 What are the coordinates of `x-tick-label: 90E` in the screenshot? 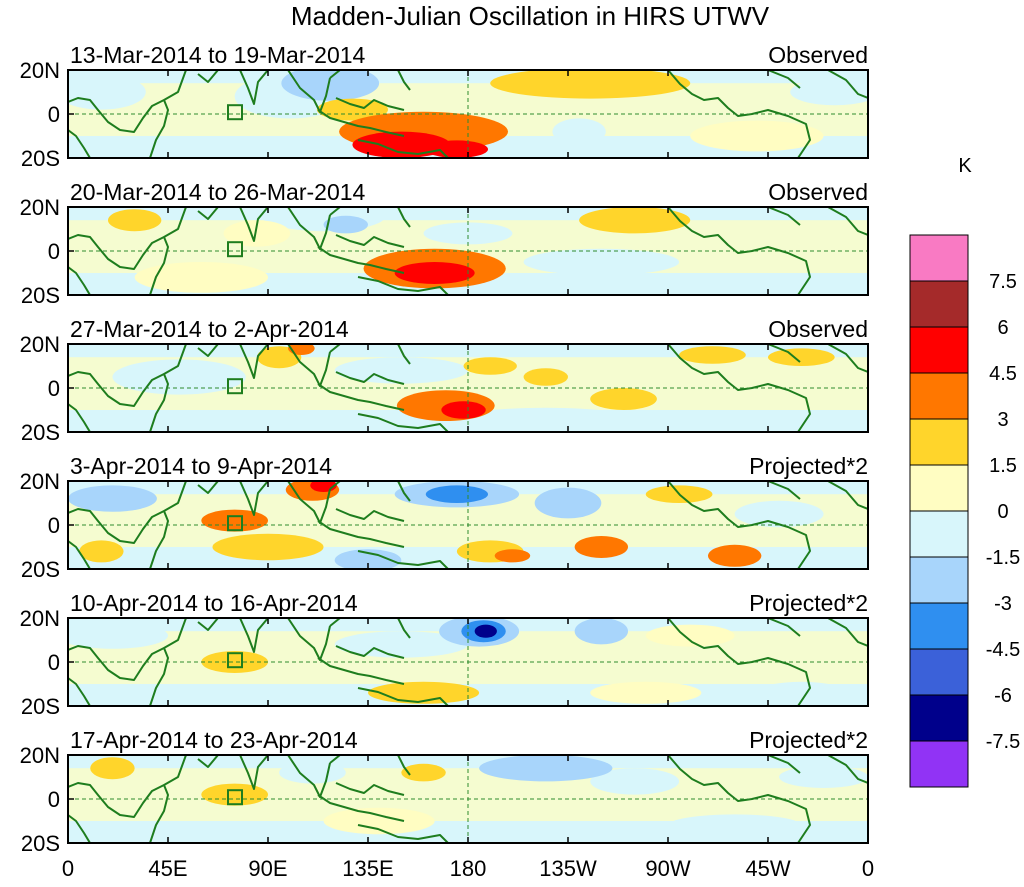 It's located at (267, 868).